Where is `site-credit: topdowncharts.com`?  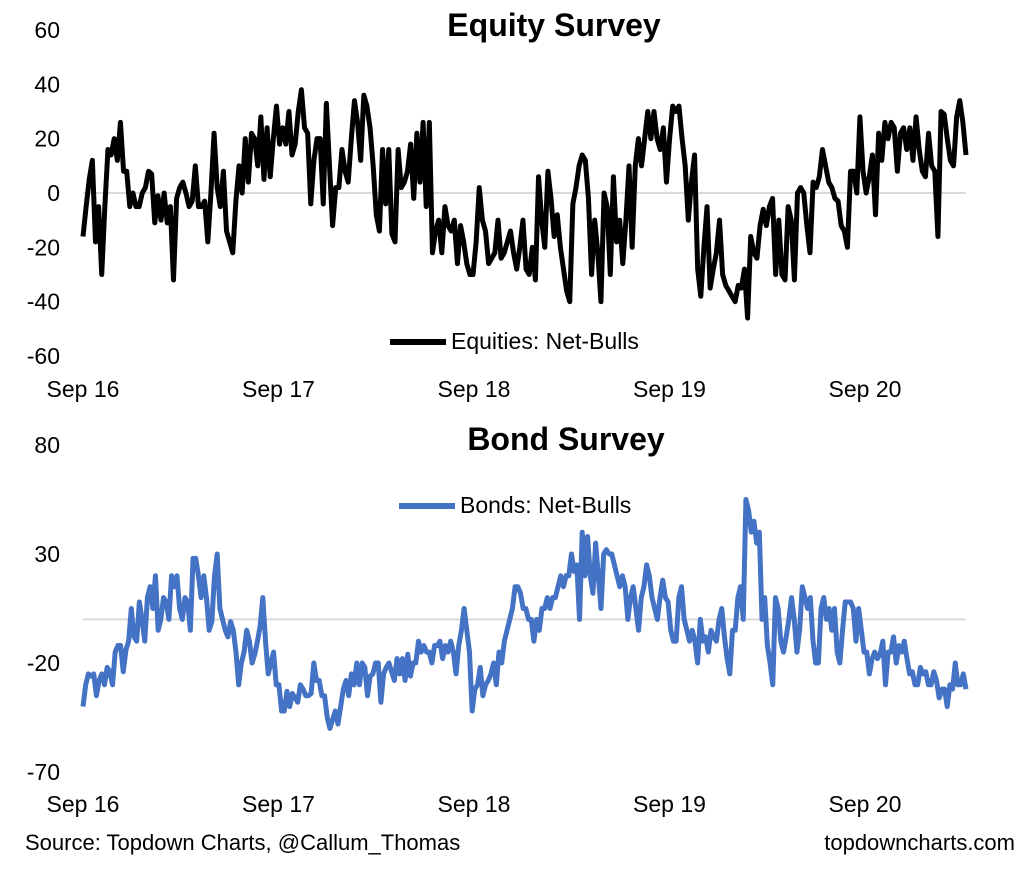
site-credit: topdowncharts.com is located at coordinates (919, 842).